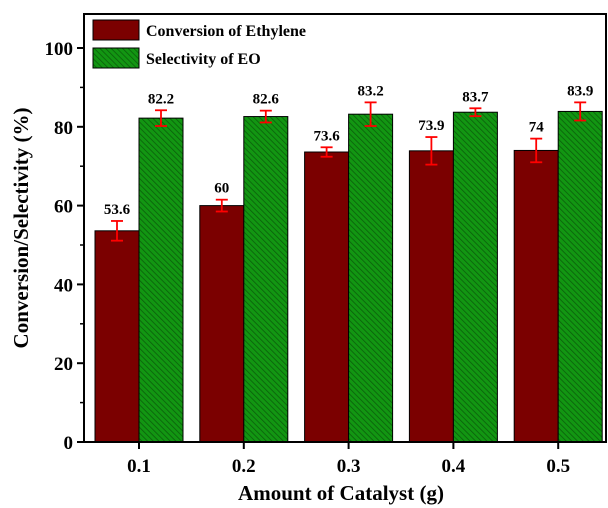 The width and height of the screenshot is (608, 508). Describe the element at coordinates (21, 228) in the screenshot. I see `y-axis-title: Conversion/Selectivity (%)` at that location.